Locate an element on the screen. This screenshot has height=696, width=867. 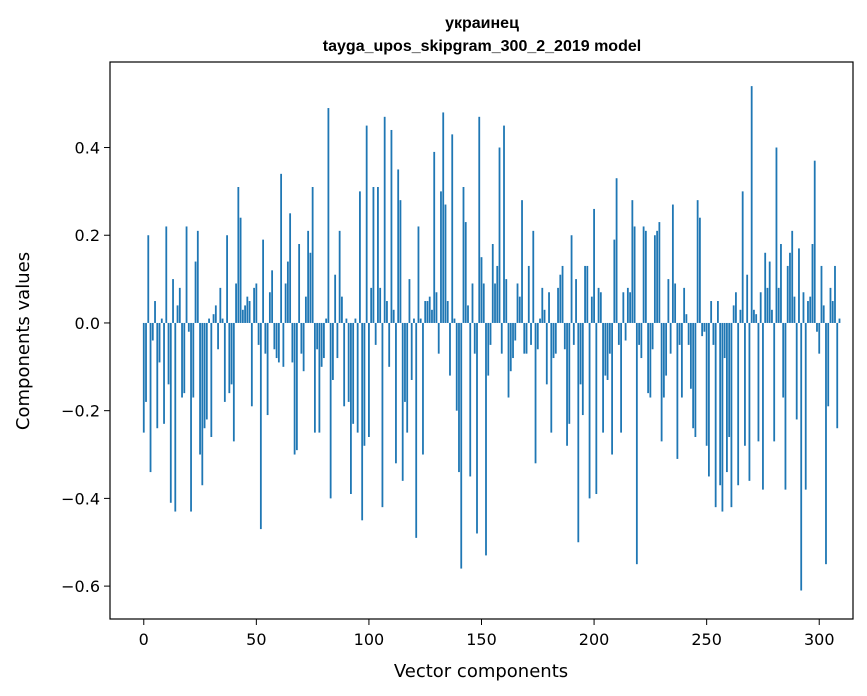
y-tick-label-2: −0.2 is located at coordinates (80, 411).